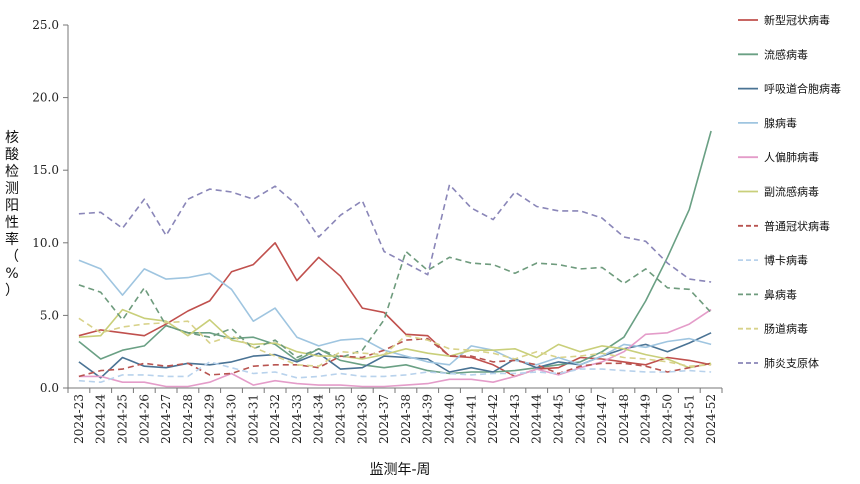 The width and height of the screenshot is (860, 484). Describe the element at coordinates (791, 363) in the screenshot. I see `legend-label-10: 肺炎支原体` at that location.